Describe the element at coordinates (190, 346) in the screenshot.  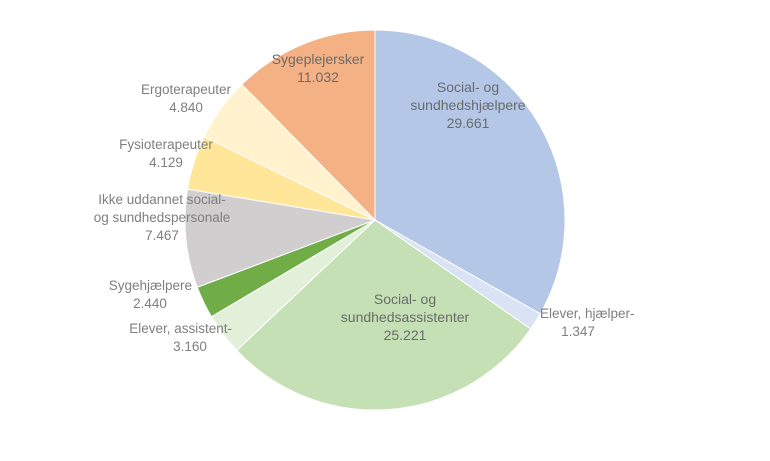
I see `slice-value-label: 3.160` at that location.